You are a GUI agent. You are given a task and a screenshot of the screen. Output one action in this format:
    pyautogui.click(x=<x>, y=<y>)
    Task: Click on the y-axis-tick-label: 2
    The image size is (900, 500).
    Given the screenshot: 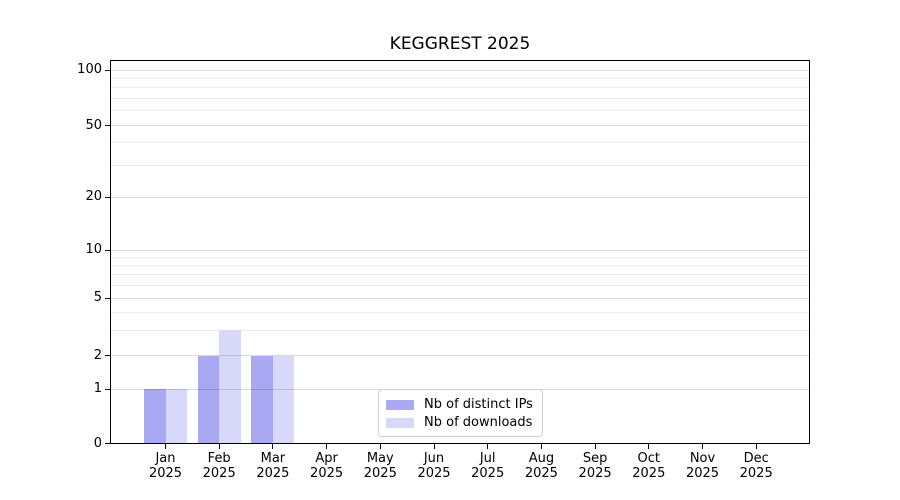 What is the action you would take?
    pyautogui.click(x=97, y=355)
    